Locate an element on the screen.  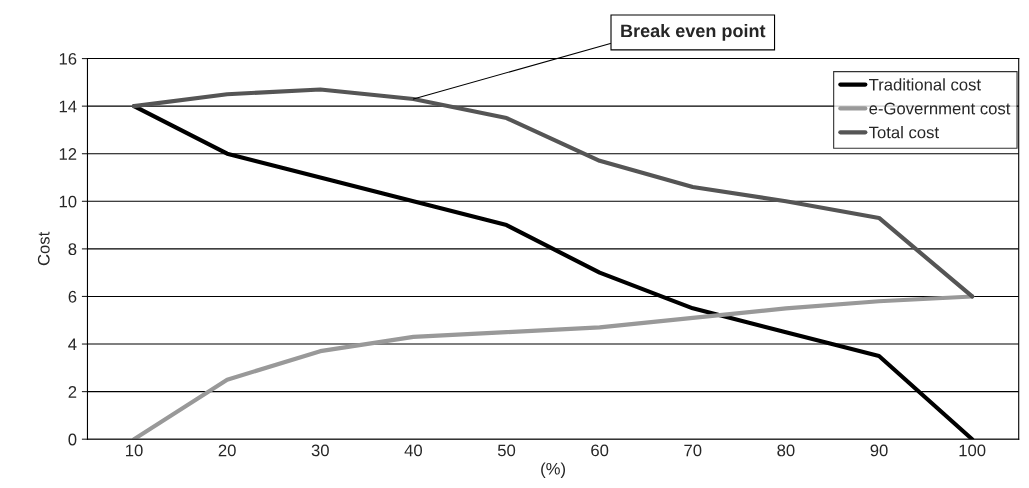
legend-label: e-Government cost is located at coordinates (940, 108).